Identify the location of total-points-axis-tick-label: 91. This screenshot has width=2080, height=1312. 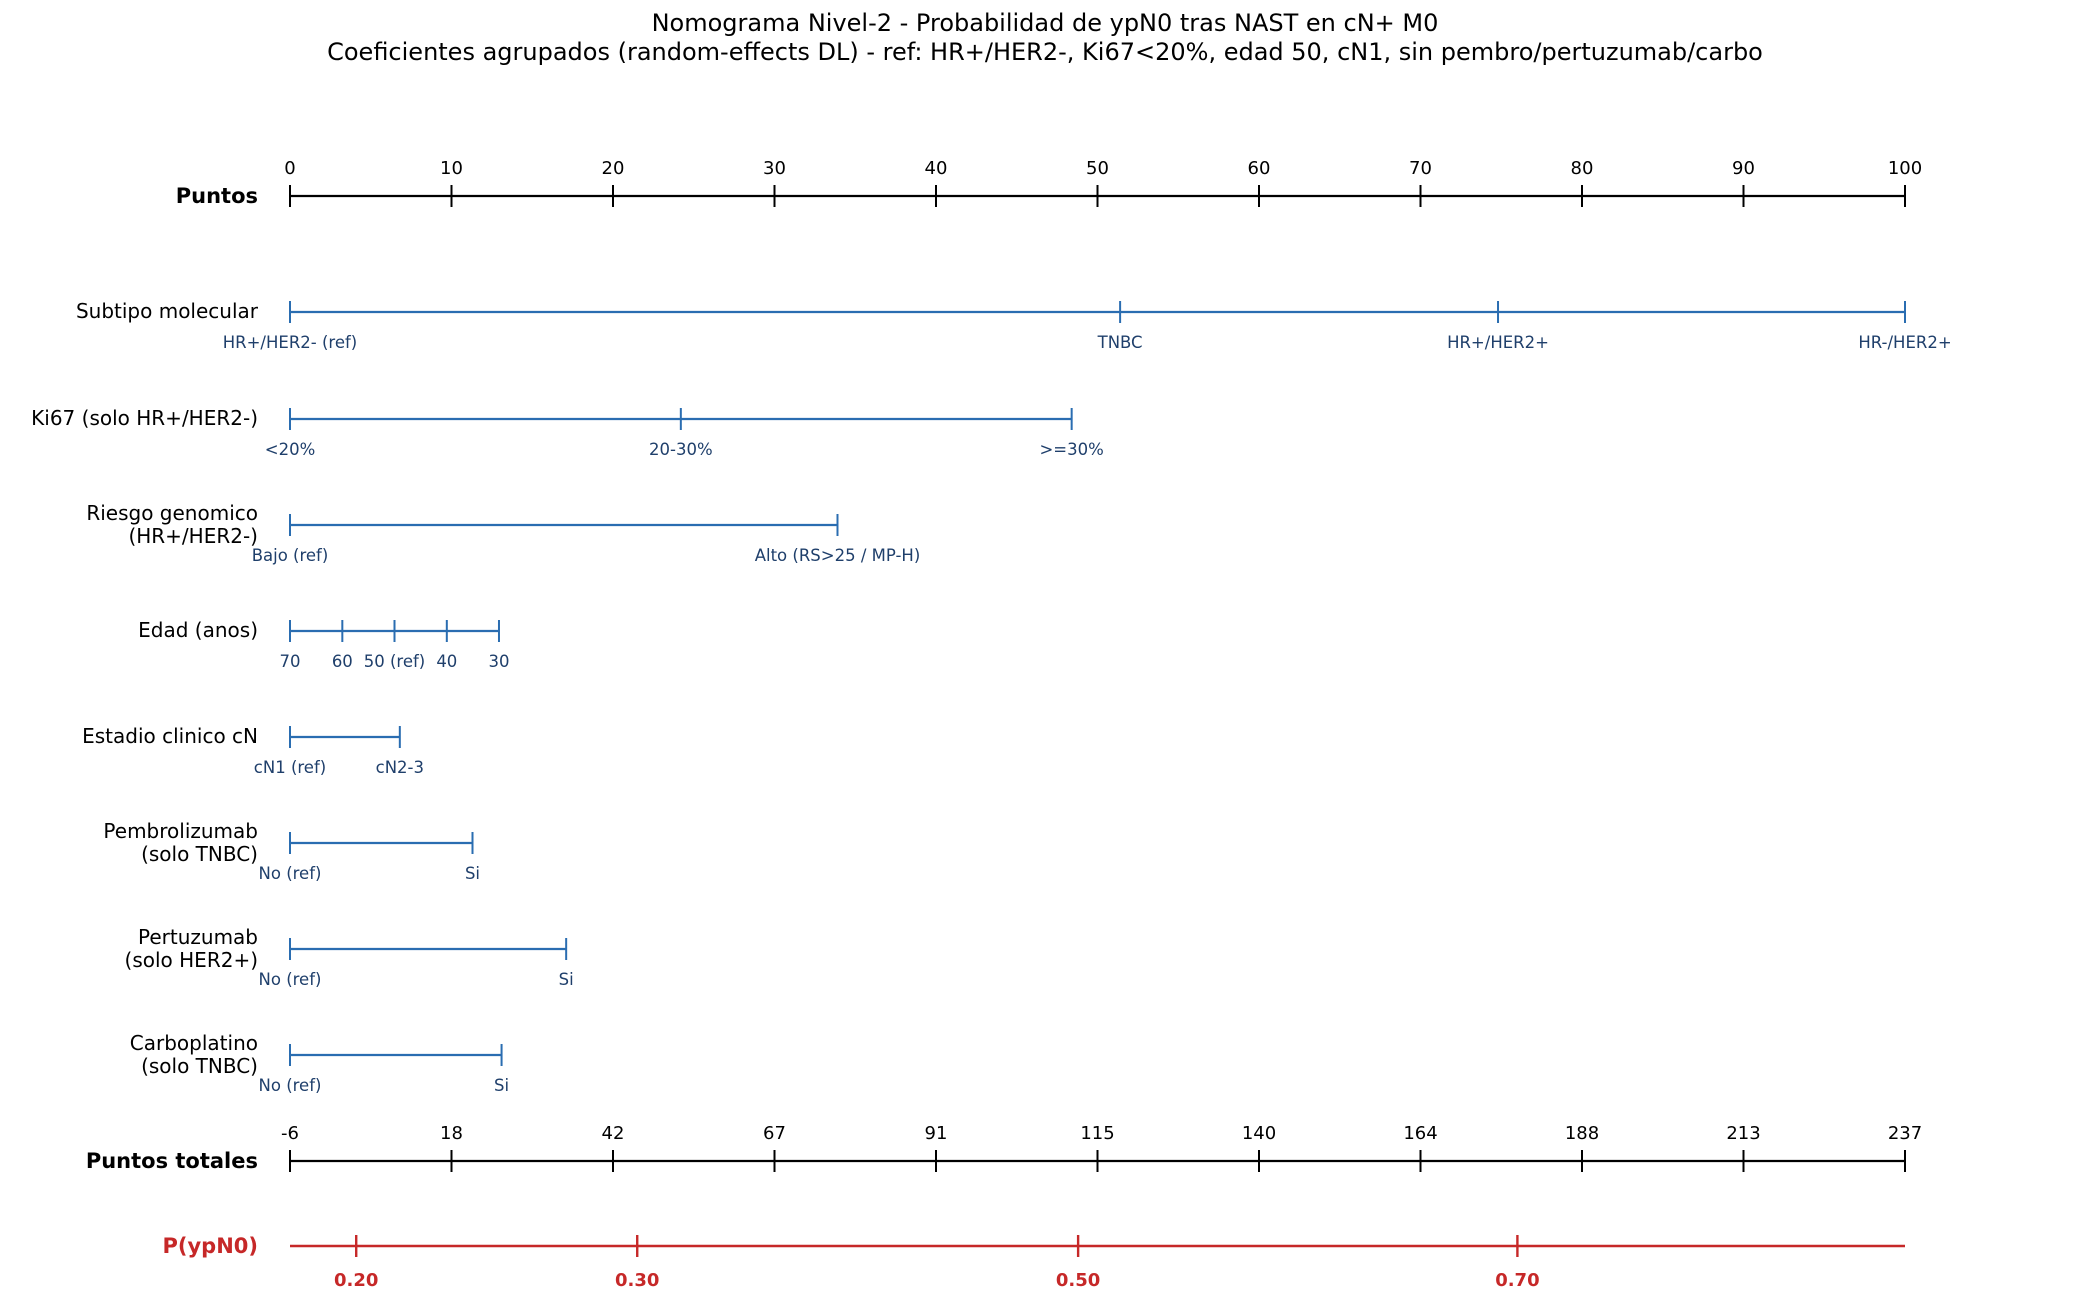
(936, 1133).